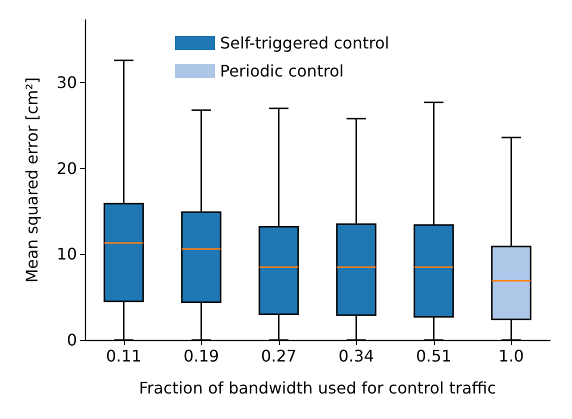  What do you see at coordinates (66, 168) in the screenshot?
I see `y-tick-label: 20` at bounding box center [66, 168].